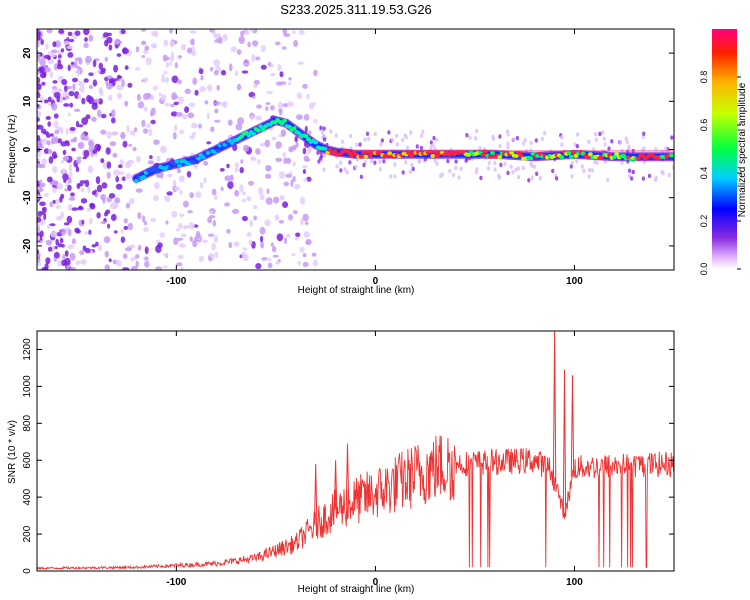 The width and height of the screenshot is (750, 600). Describe the element at coordinates (376, 281) in the screenshot. I see `x-tick-label: 0` at that location.